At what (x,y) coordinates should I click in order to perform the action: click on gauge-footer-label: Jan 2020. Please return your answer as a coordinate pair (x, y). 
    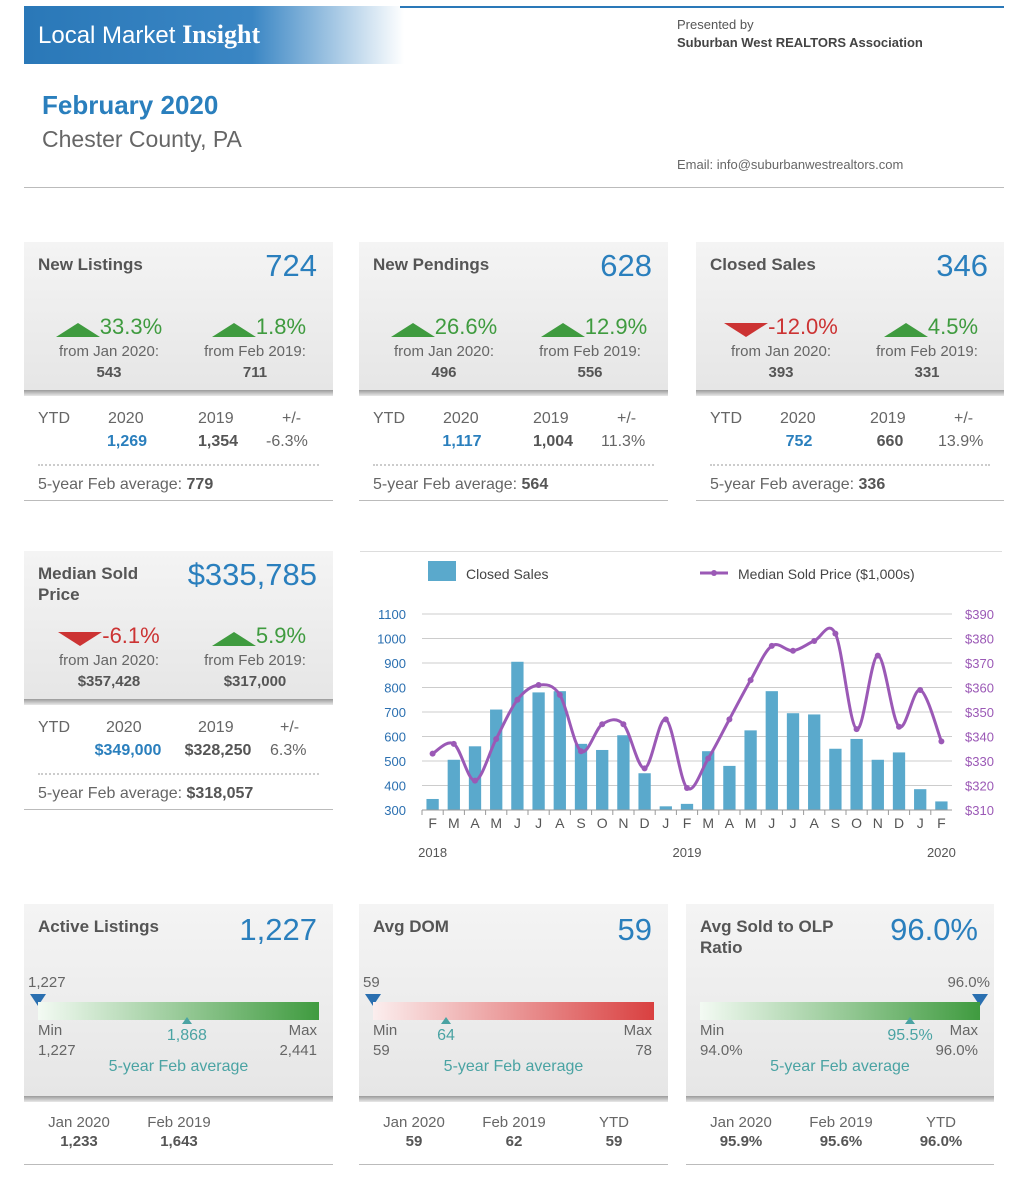
    Looking at the image, I should click on (414, 1122).